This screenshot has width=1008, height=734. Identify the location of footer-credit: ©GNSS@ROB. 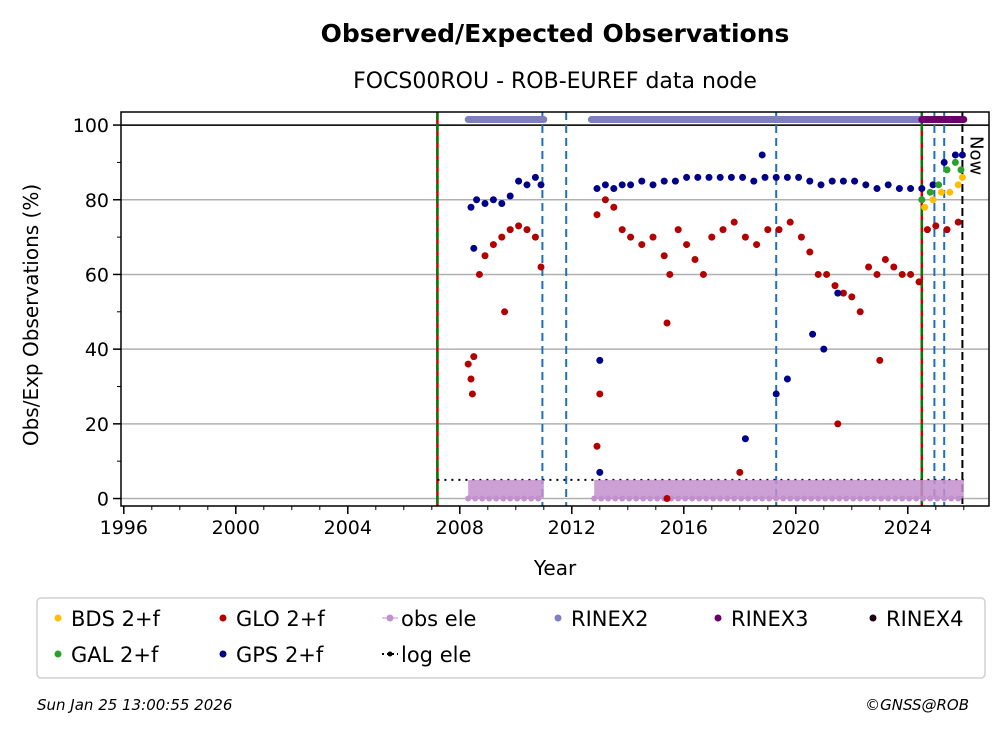
(917, 705).